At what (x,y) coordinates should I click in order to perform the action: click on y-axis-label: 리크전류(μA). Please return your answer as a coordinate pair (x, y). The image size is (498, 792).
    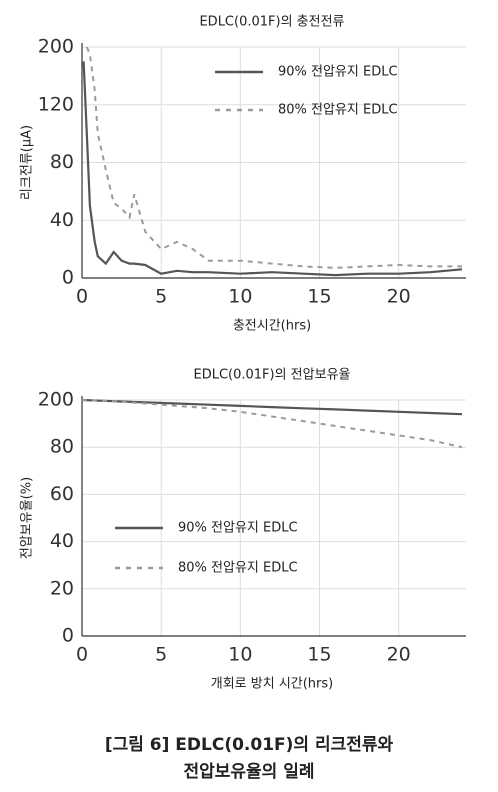
    Looking at the image, I should click on (27, 162).